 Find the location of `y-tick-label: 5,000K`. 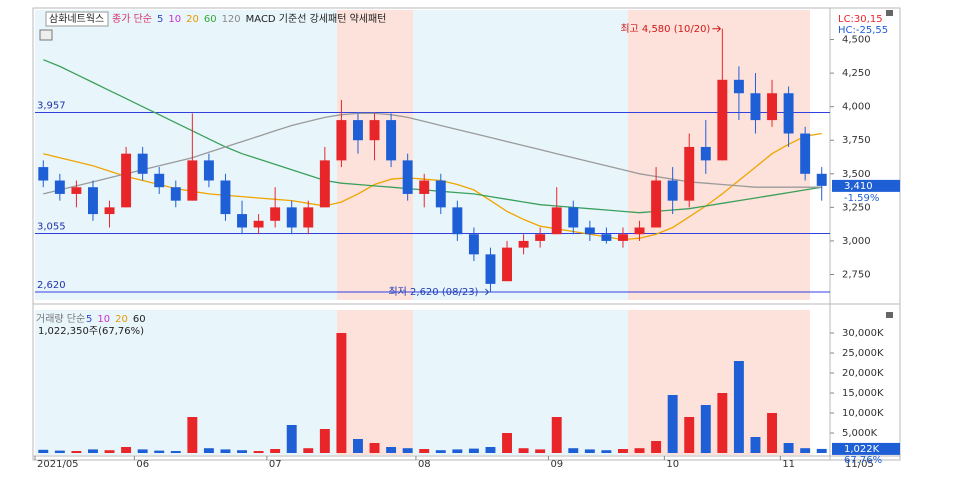

y-tick-label: 5,000K is located at coordinates (860, 433).